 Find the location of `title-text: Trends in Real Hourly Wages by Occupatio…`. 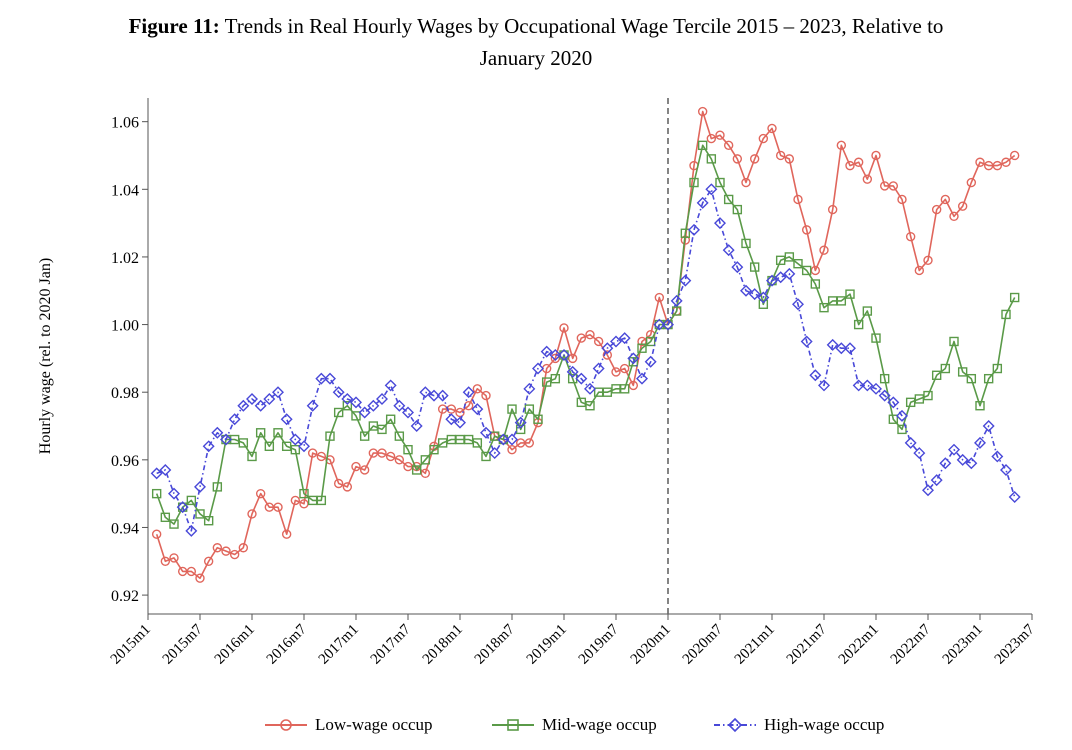

title-text: Trends in Real Hourly Wages by Occupatio… is located at coordinates (584, 26).